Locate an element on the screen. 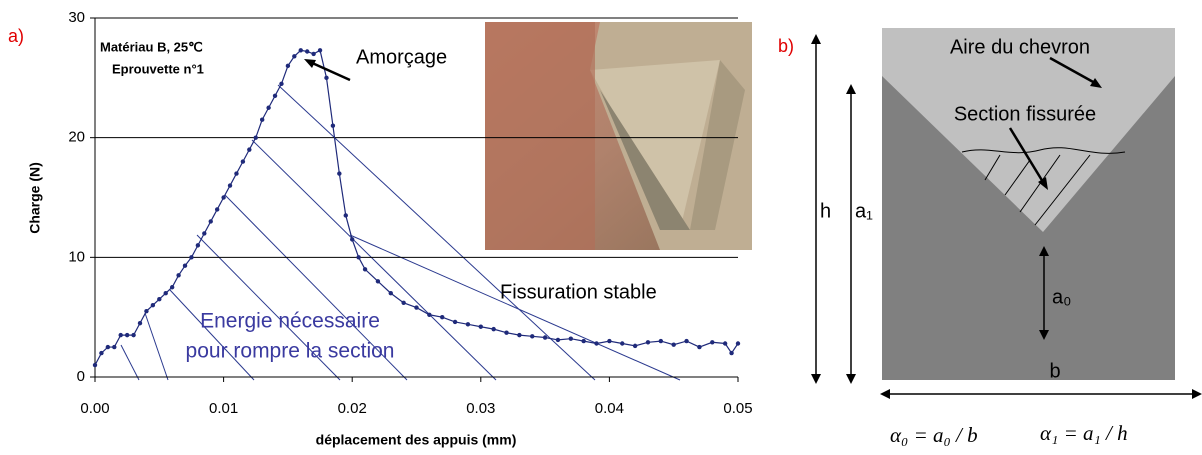  x-tick-label: 0.04 is located at coordinates (609, 408).